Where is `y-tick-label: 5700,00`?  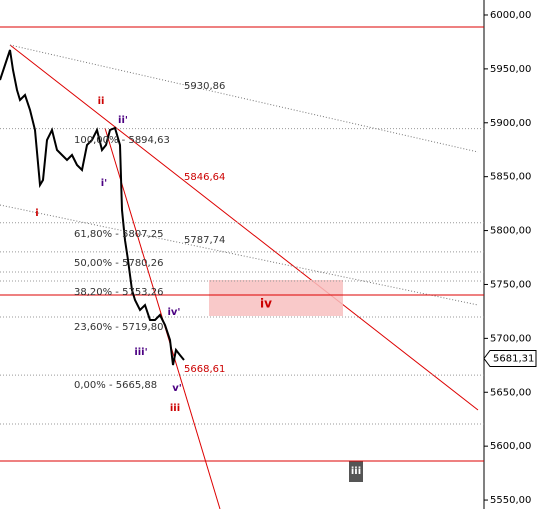 y-tick-label: 5700,00 is located at coordinates (510, 338).